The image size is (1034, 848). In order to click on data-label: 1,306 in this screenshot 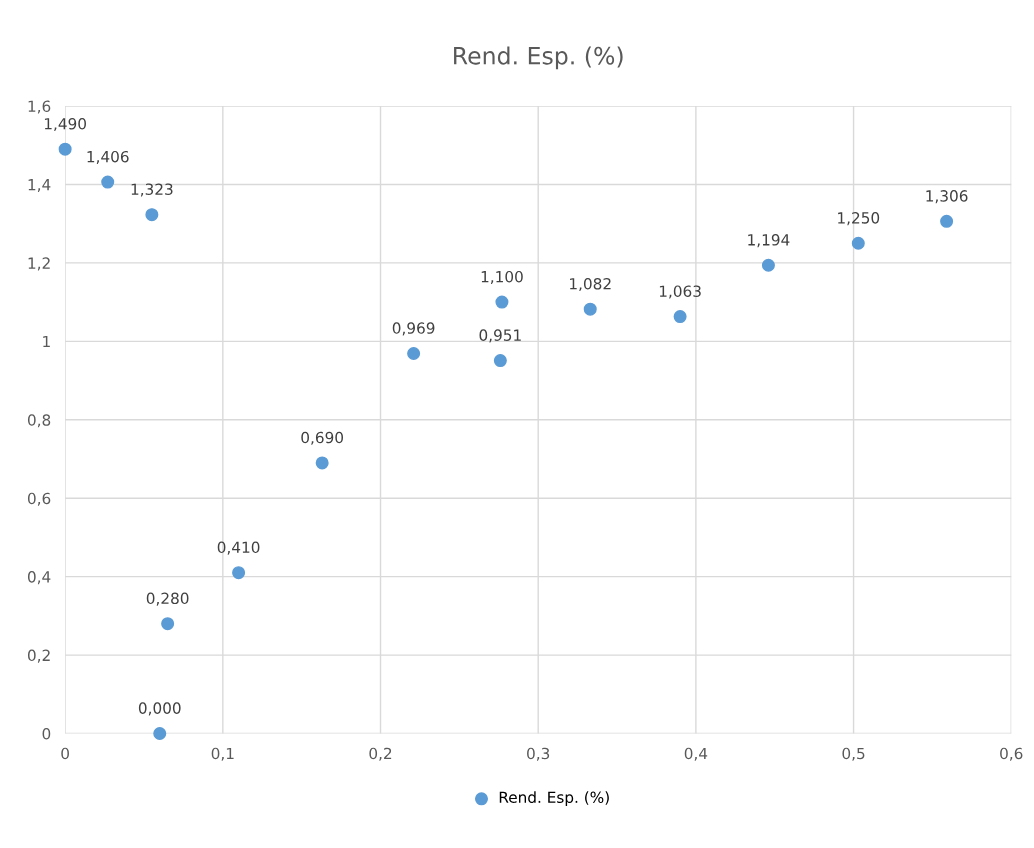, I will do `click(947, 197)`.